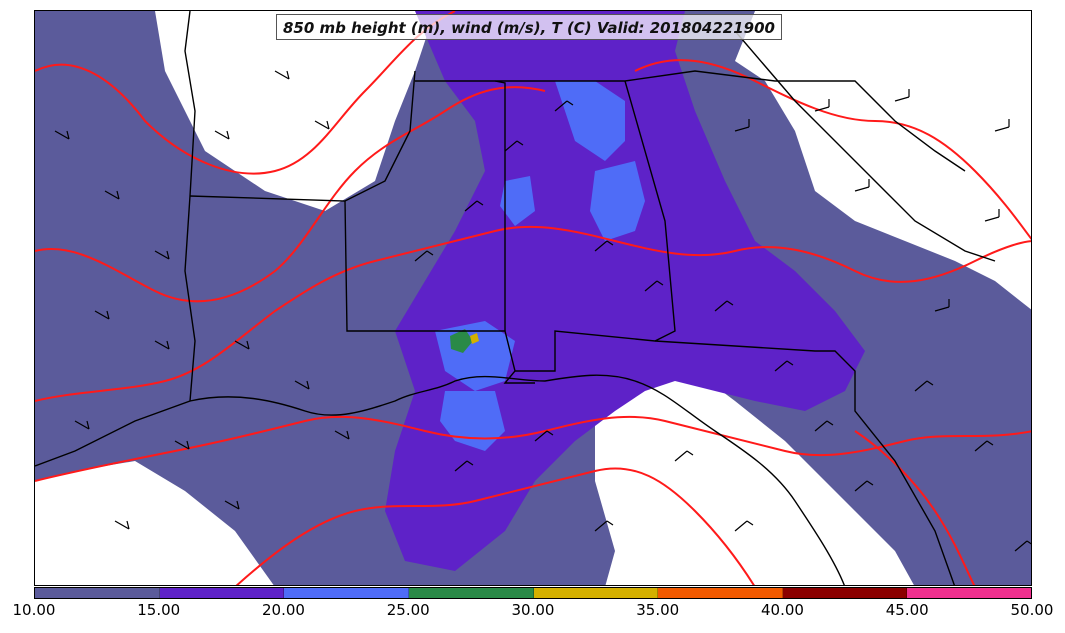 The image size is (1065, 633). I want to click on colorbar-tick-label: 30.00, so click(533, 610).